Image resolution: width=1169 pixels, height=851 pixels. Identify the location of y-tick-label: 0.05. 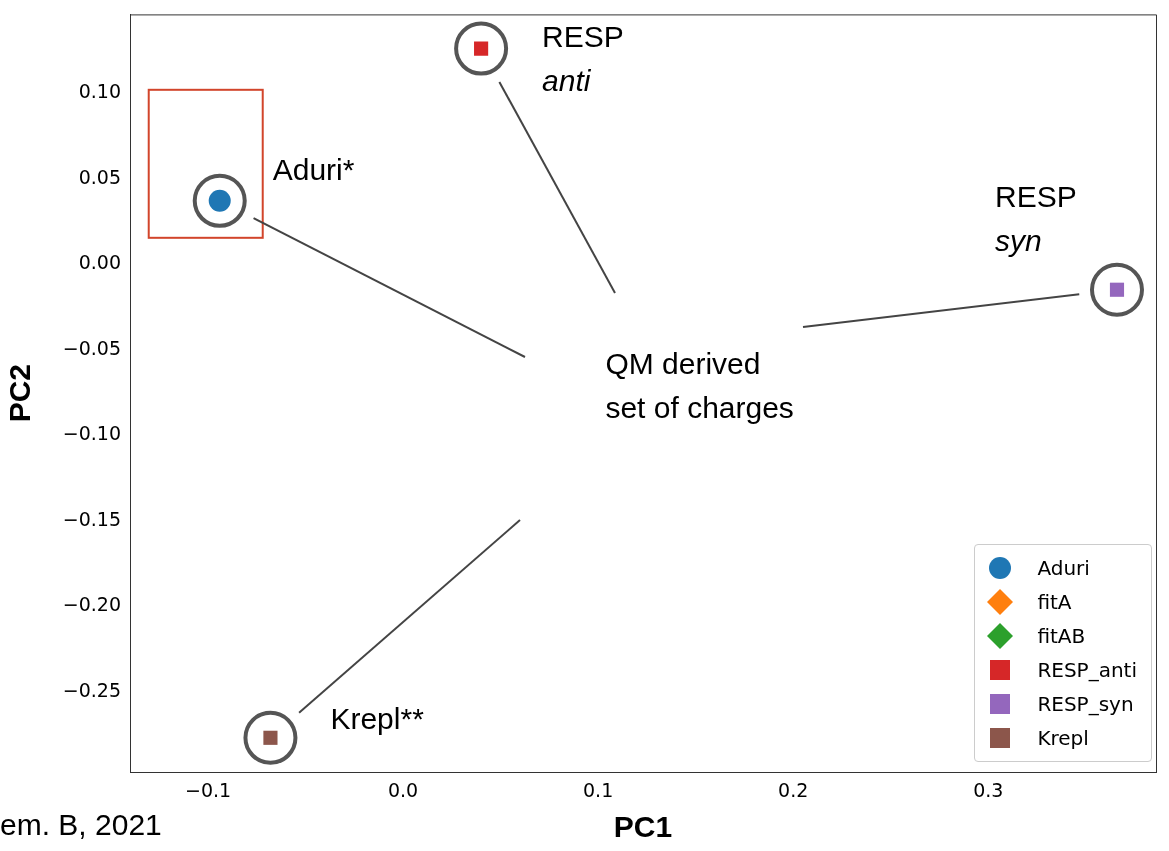
(99, 176).